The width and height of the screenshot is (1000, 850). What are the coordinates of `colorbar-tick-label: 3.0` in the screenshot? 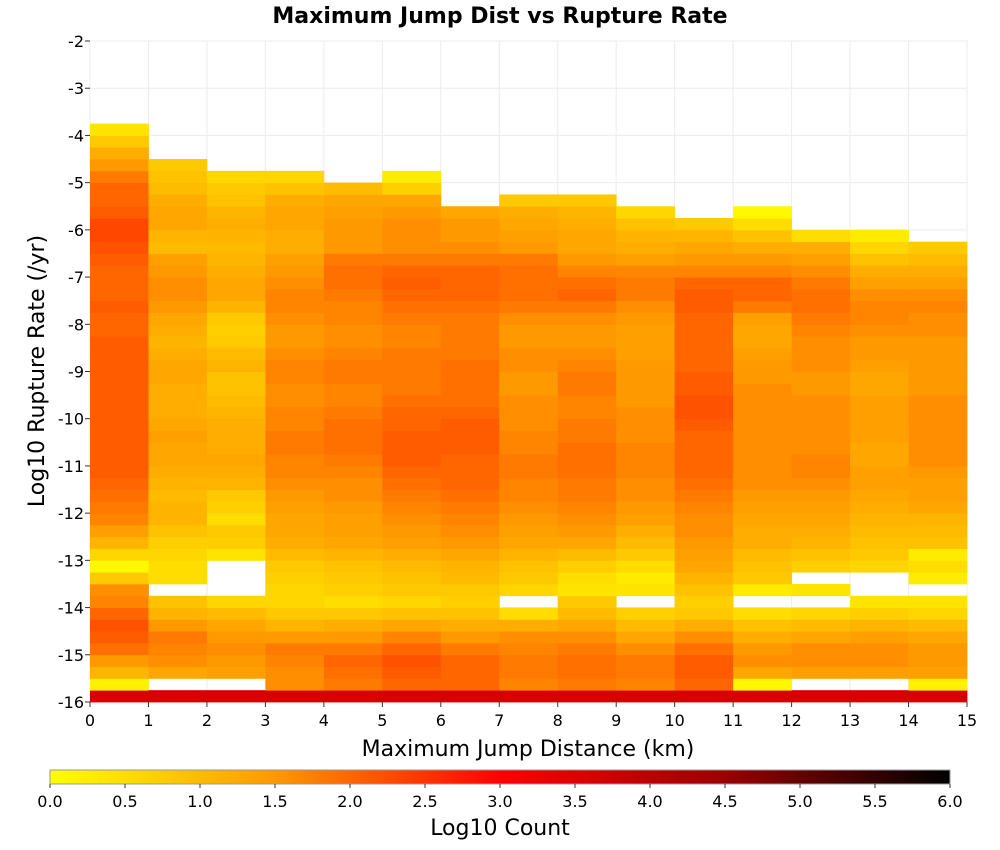 It's located at (499, 801).